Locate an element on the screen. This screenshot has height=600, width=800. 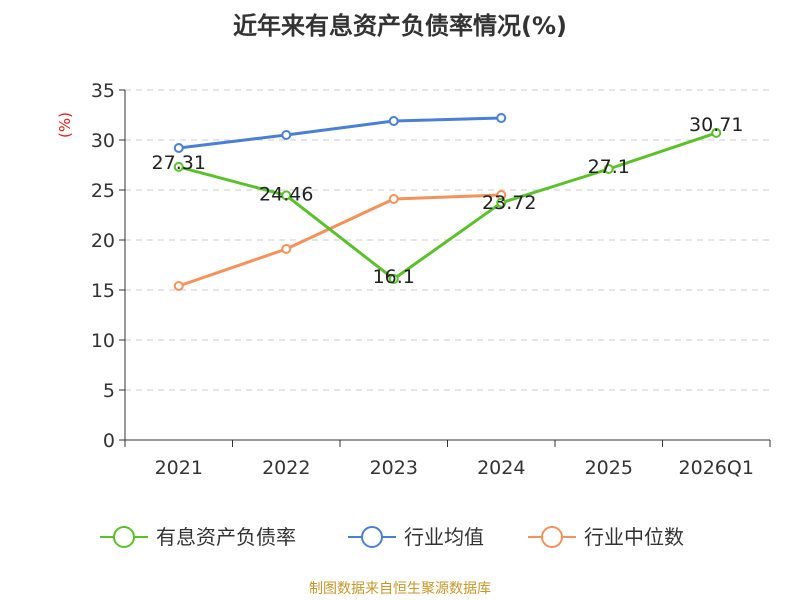
x-tick-label: 2025 is located at coordinates (609, 468).